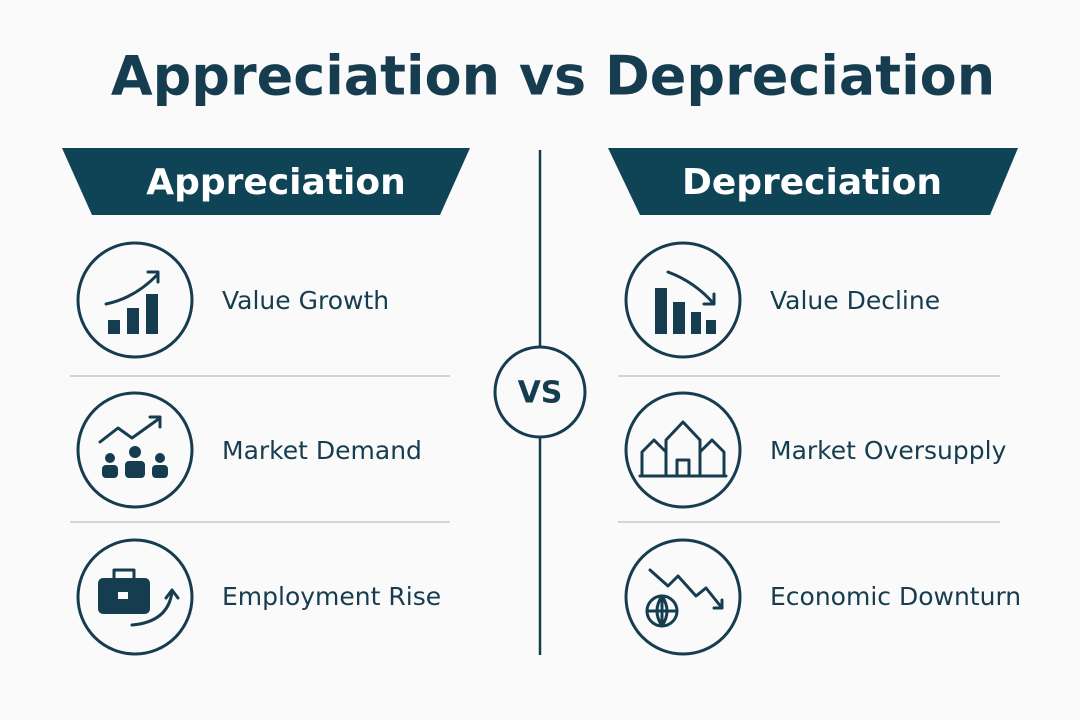  What do you see at coordinates (322, 450) in the screenshot?
I see `item-label: Market Demand` at bounding box center [322, 450].